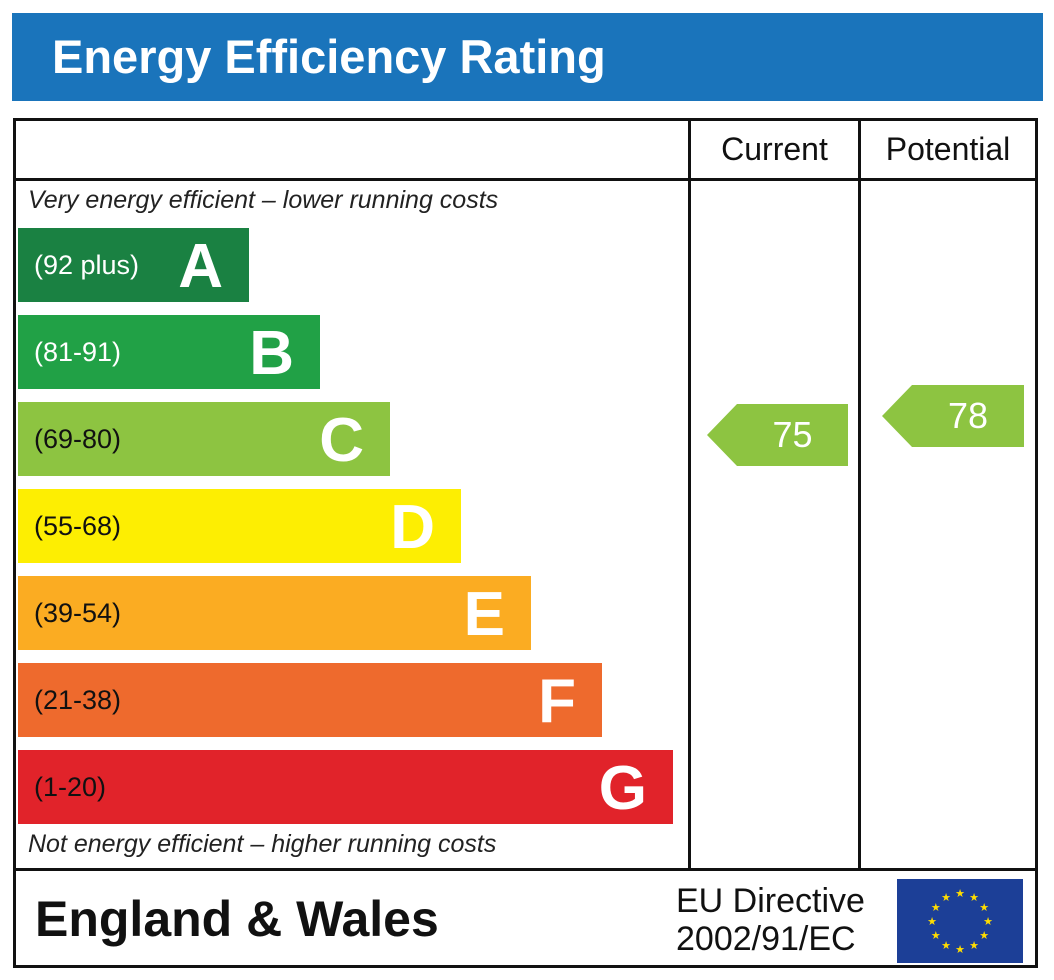  I want to click on band-a: (92 plus) A, so click(133, 265).